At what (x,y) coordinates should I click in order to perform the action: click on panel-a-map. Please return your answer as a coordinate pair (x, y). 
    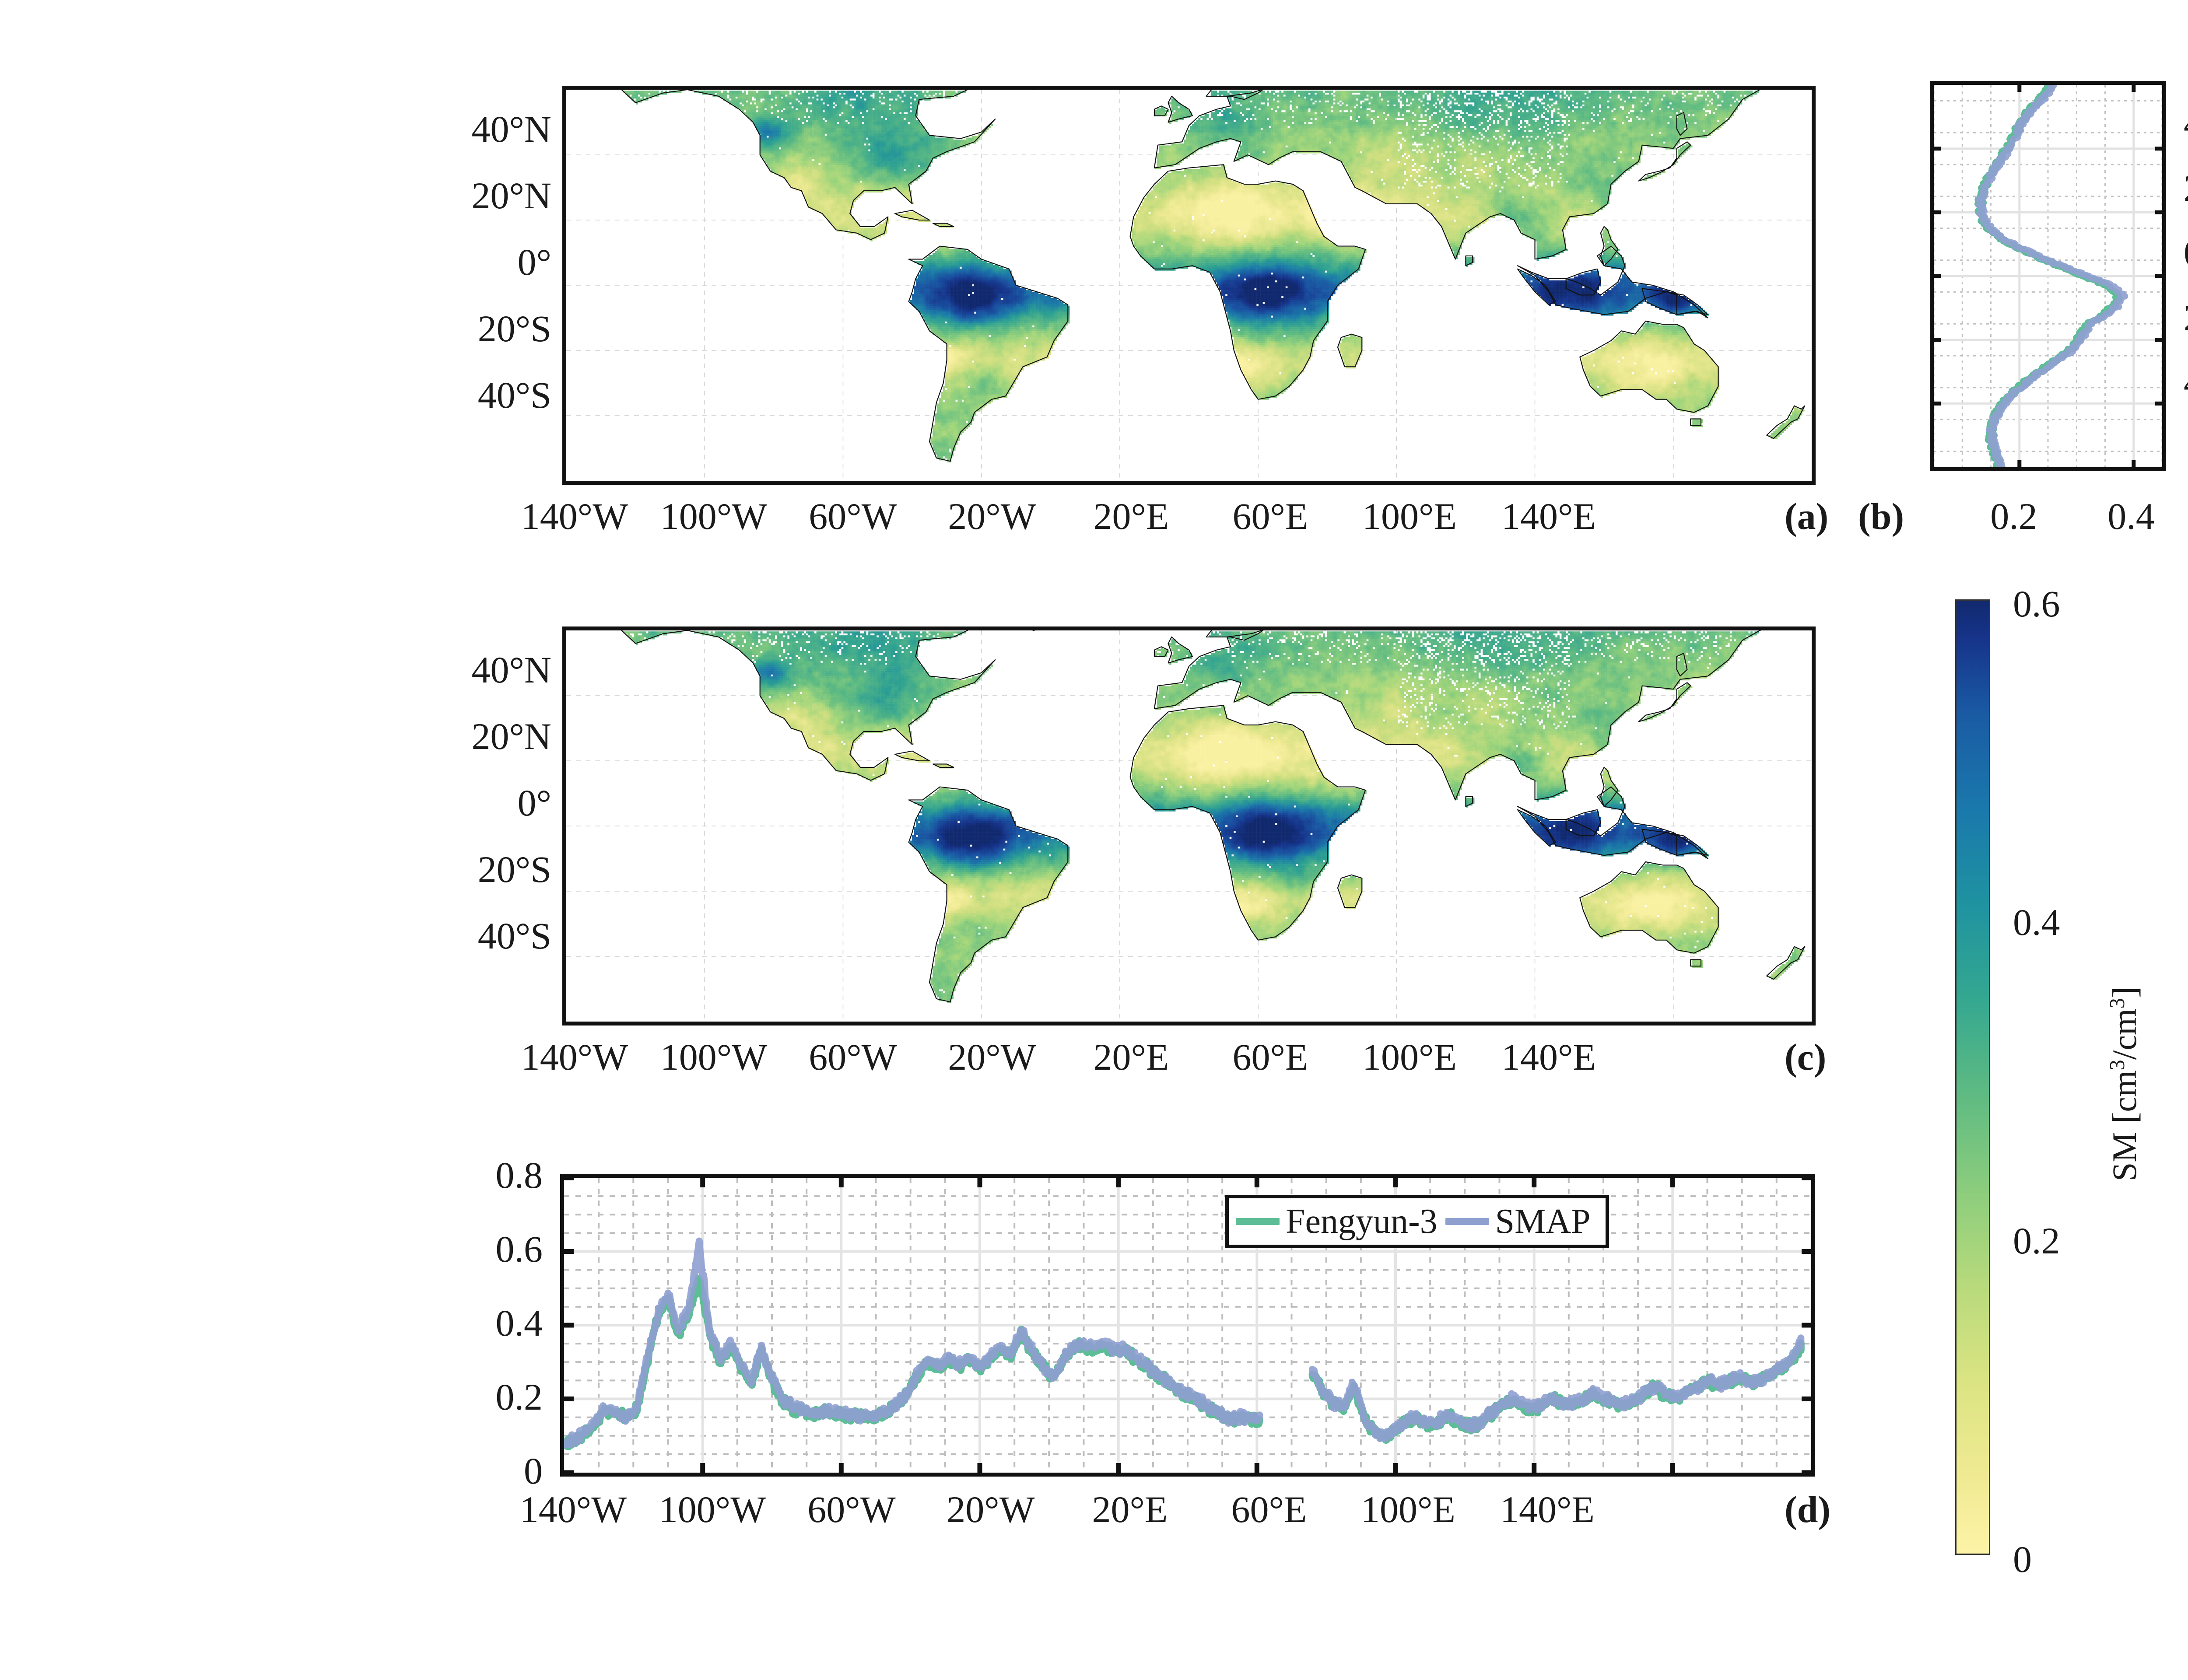
    Looking at the image, I should click on (1189, 285).